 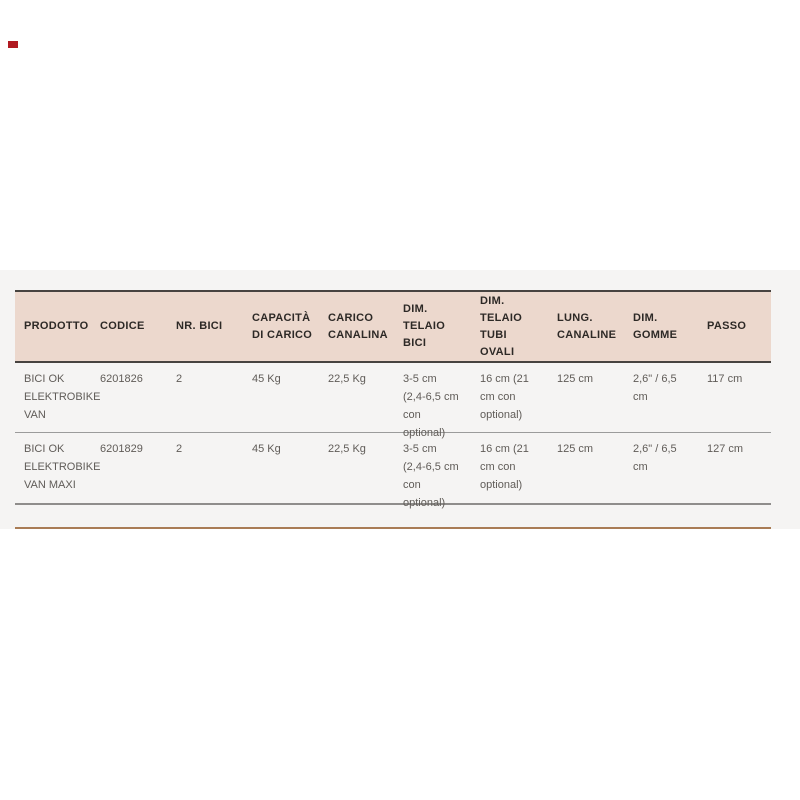 I want to click on column-header-nr-bici: NR. BICI, so click(x=199, y=326).